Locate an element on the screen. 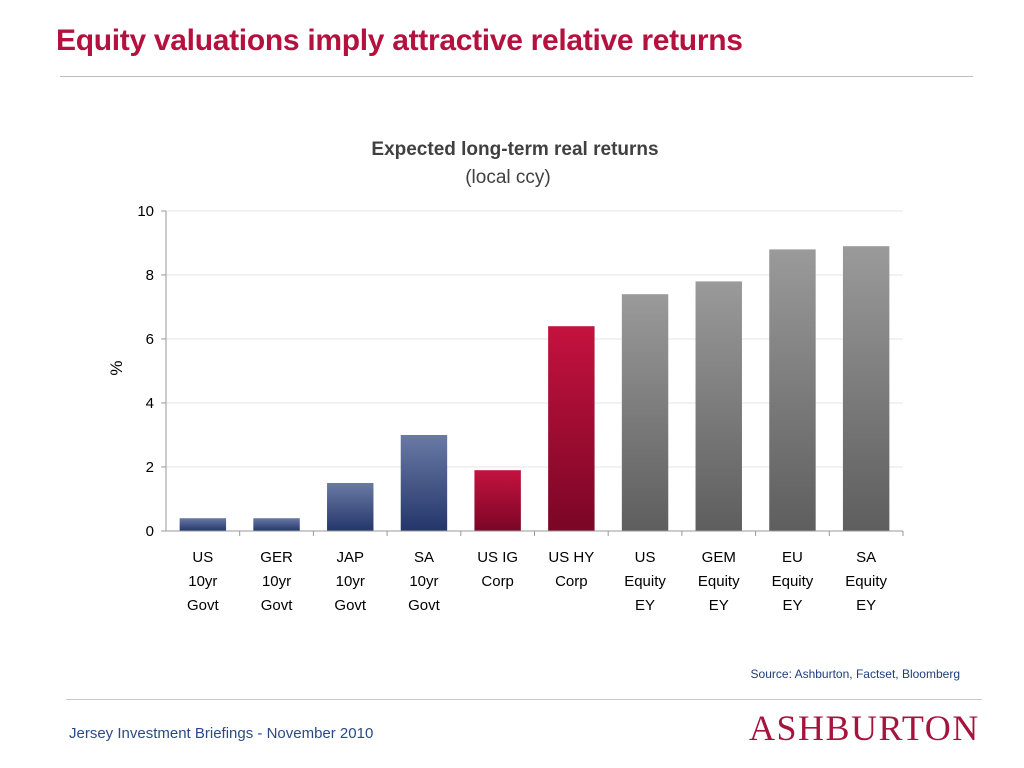 Image resolution: width=1024 pixels, height=768 pixels. y-tick-label: 2 is located at coordinates (150, 467).